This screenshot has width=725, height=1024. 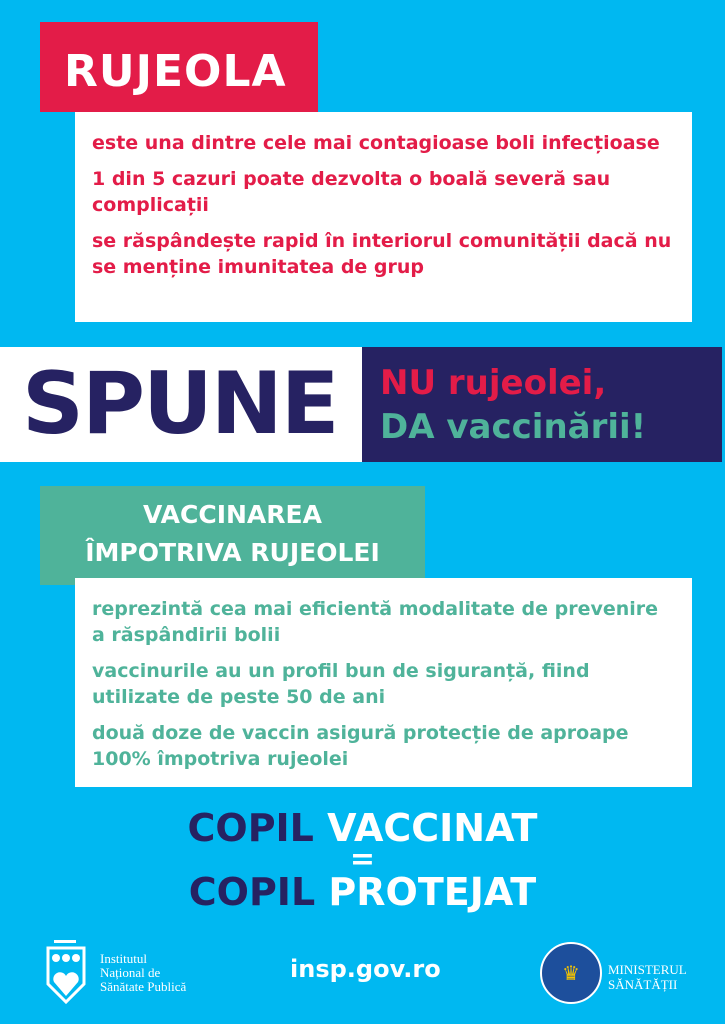 What do you see at coordinates (513, 427) in the screenshot?
I see `yes-vaccination-text: DA vaccinării!` at bounding box center [513, 427].